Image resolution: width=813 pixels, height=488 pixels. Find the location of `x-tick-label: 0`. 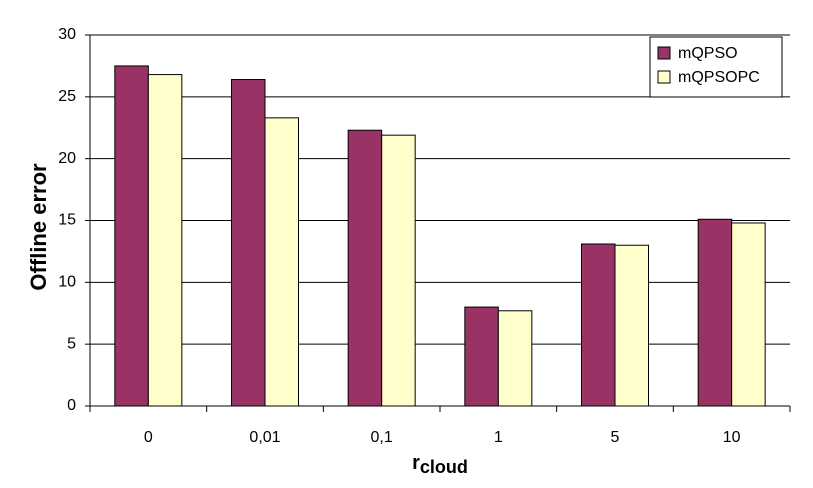

x-tick-label: 0 is located at coordinates (148, 437).